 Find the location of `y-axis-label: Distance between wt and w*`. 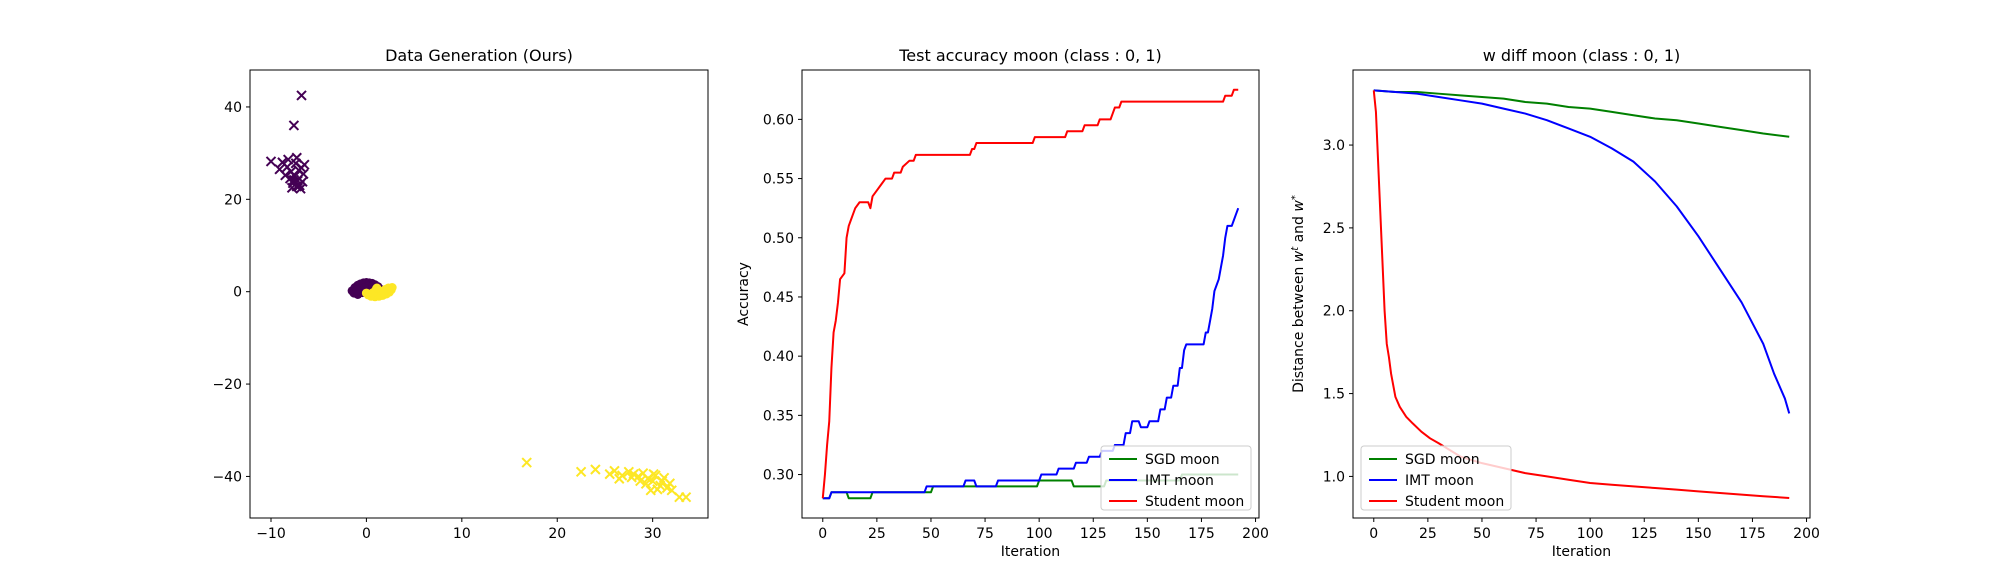

y-axis-label: Distance between wt and w* is located at coordinates (1299, 294).